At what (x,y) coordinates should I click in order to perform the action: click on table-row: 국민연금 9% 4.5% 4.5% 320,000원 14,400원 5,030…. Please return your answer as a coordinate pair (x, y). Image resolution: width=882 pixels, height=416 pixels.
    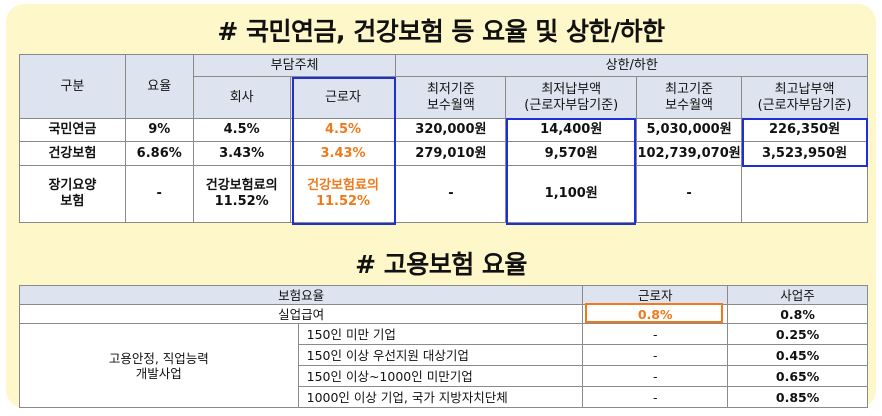
    Looking at the image, I should click on (443, 130).